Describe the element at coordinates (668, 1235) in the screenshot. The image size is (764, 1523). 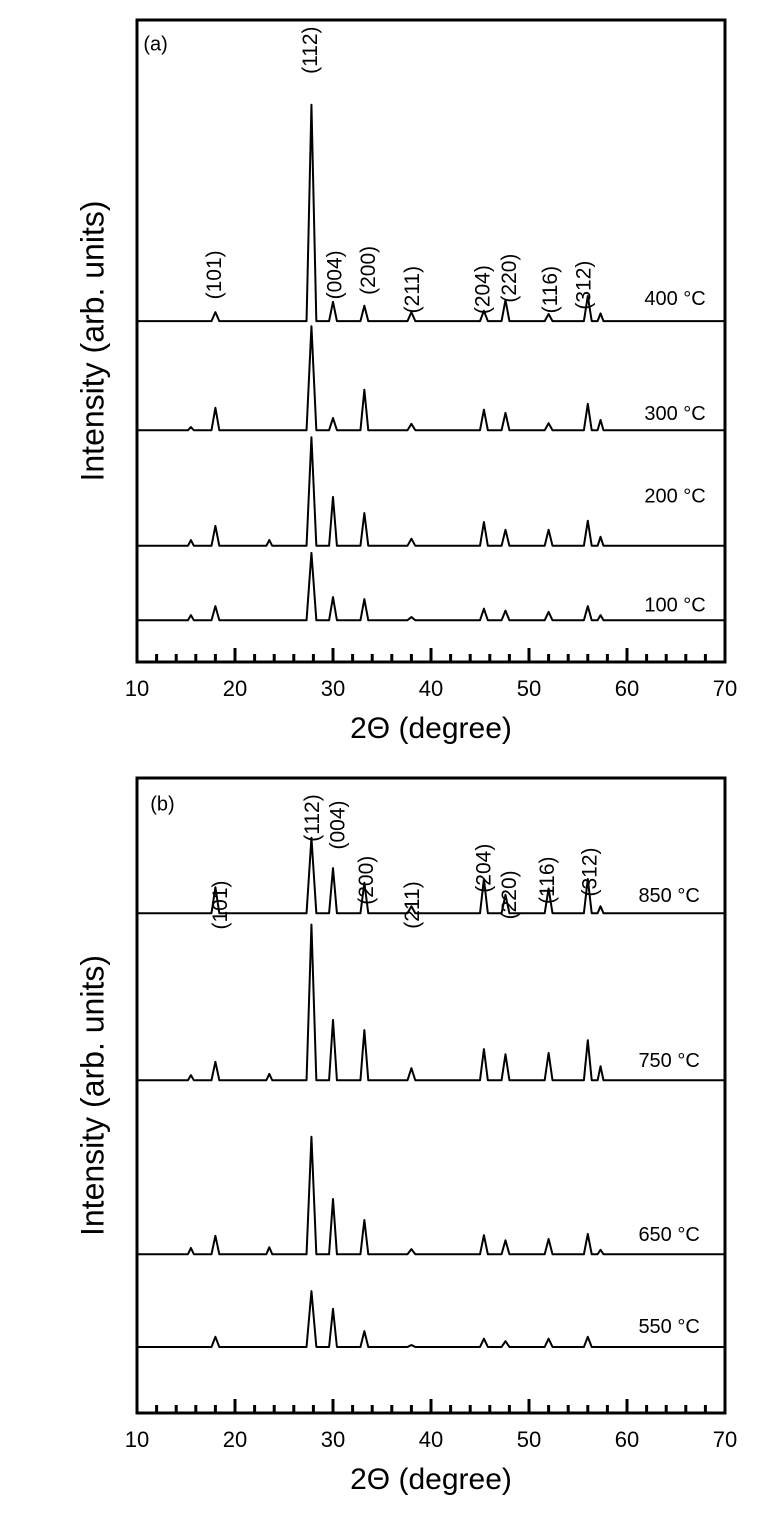
I see `series-label: 650 °C` at that location.